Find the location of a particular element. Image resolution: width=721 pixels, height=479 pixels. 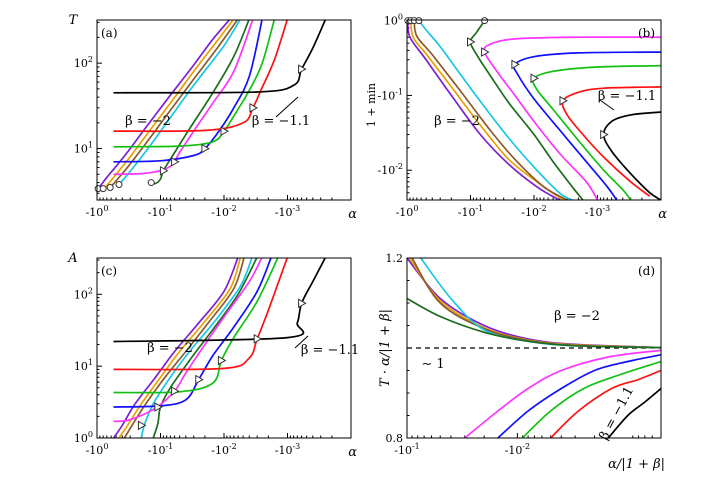

y-axis-label: A is located at coordinates (72, 258).